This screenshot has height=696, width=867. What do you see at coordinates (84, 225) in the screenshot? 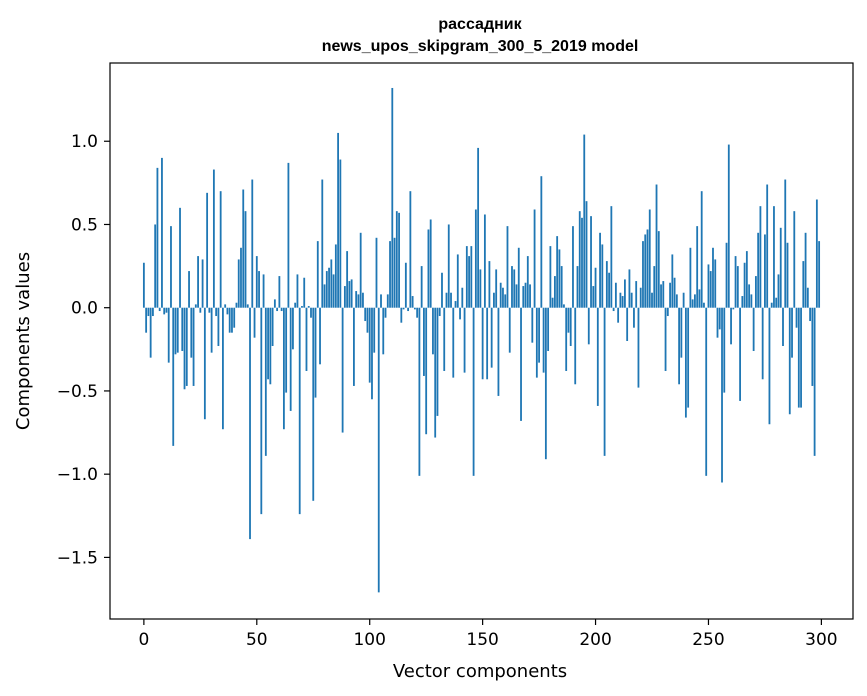
I see `y-tick-label: 0.5` at bounding box center [84, 225].